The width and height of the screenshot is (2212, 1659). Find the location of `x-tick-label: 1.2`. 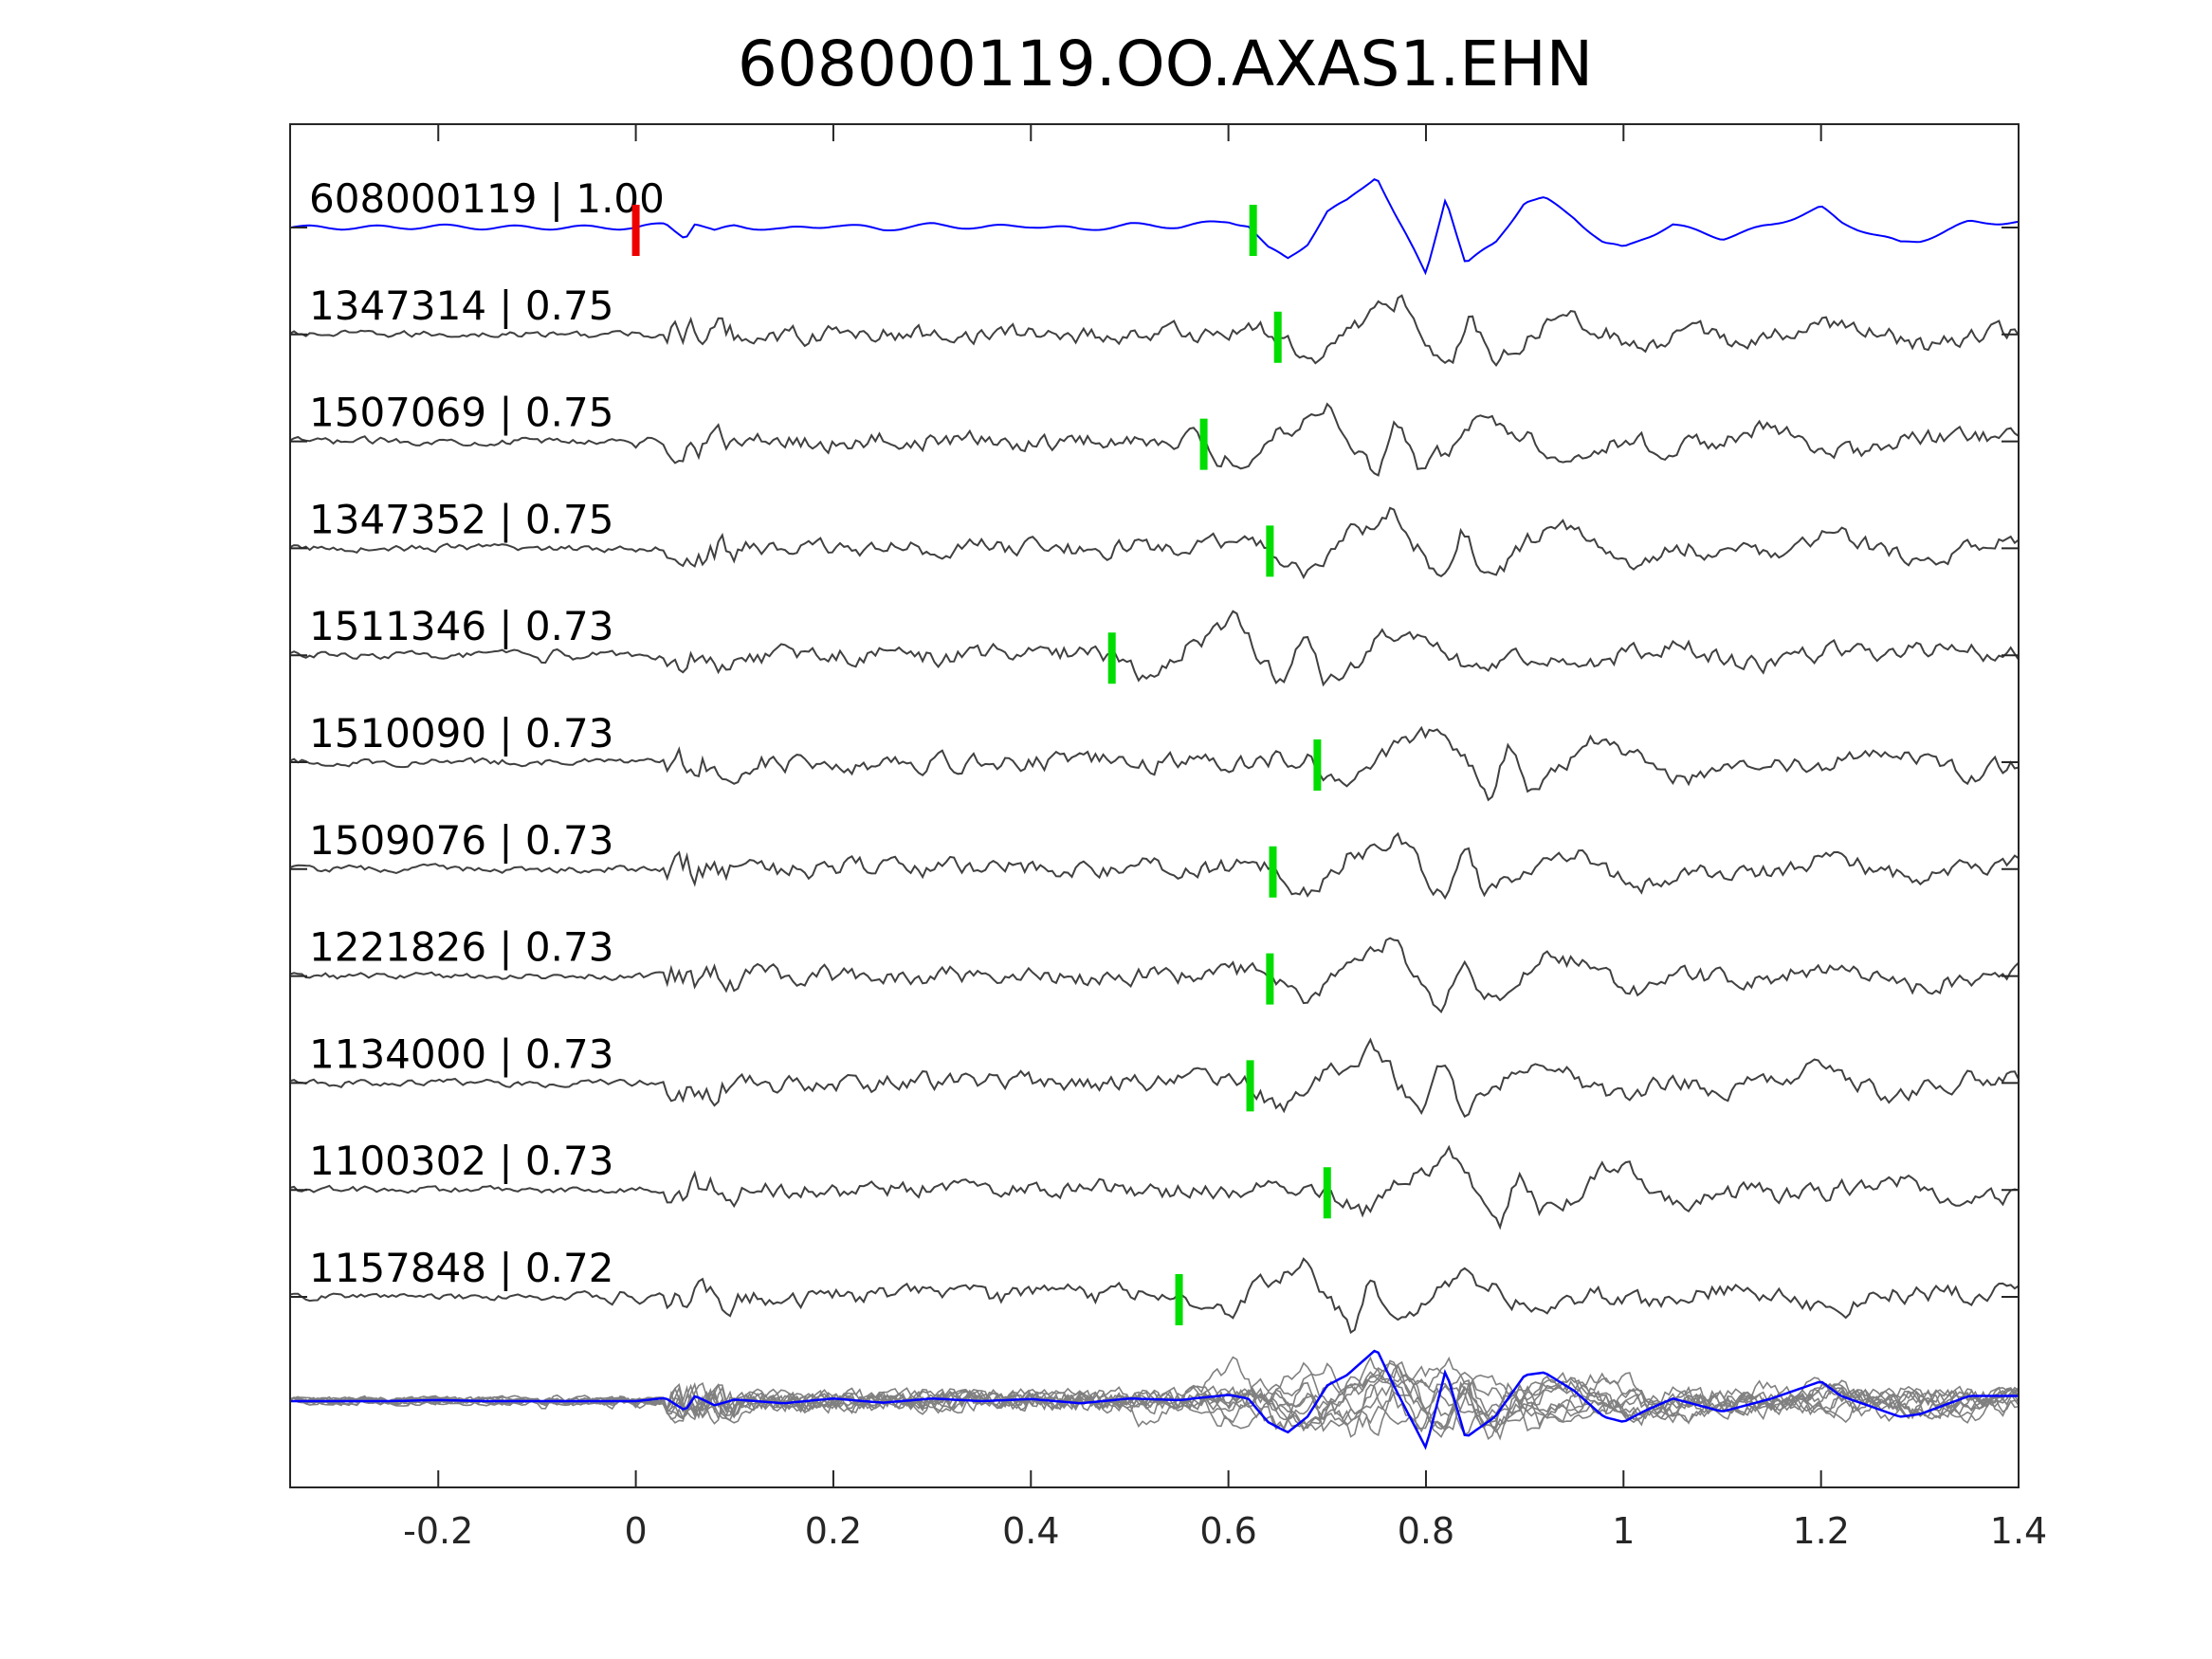

x-tick-label: 1.2 is located at coordinates (1820, 1531).